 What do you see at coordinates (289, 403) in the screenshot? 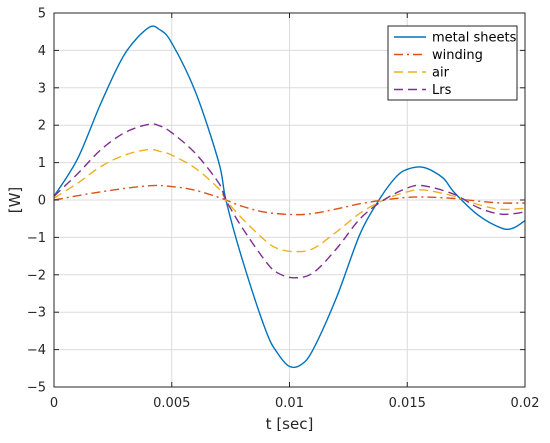
I see `x-tick-label: 0.01` at bounding box center [289, 403].